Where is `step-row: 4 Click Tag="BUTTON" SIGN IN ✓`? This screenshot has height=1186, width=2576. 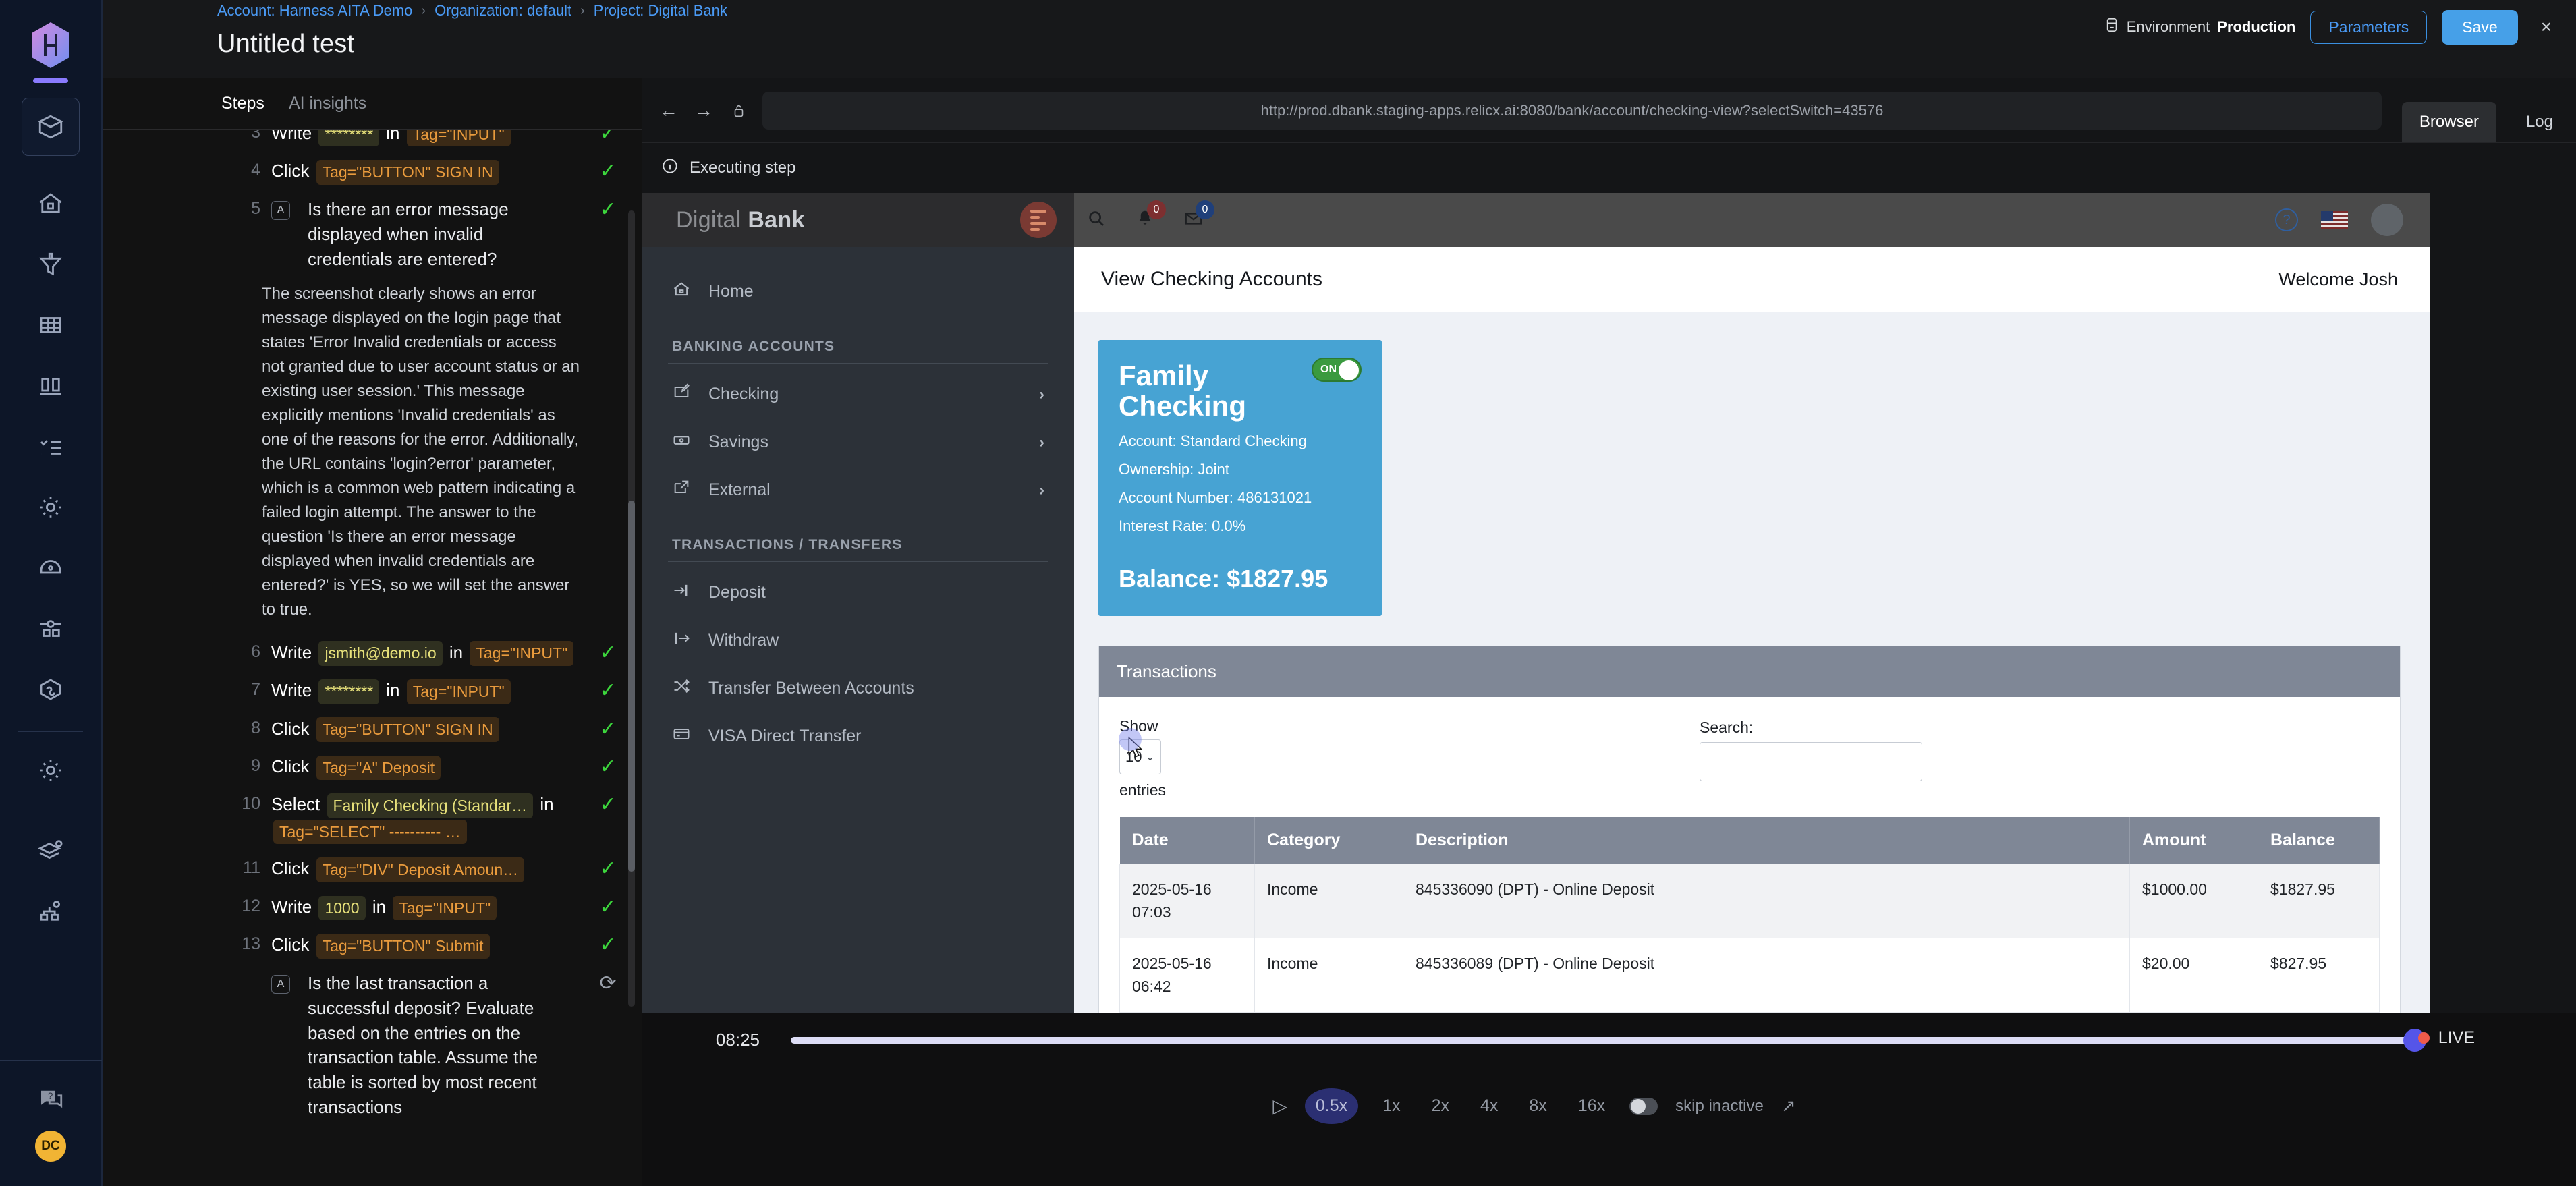
step-row: 4 Click Tag="BUTTON" SIGN IN ✓ is located at coordinates (429, 171).